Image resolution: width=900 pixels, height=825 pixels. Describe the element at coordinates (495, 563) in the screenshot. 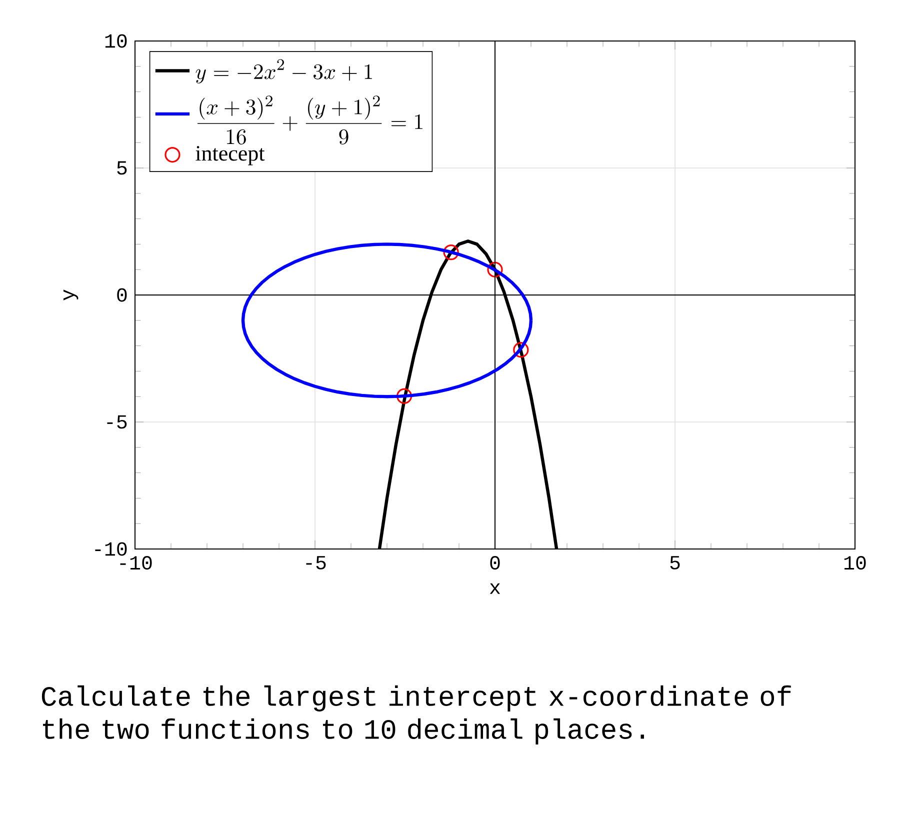

I see `x-tick-label: 0` at that location.